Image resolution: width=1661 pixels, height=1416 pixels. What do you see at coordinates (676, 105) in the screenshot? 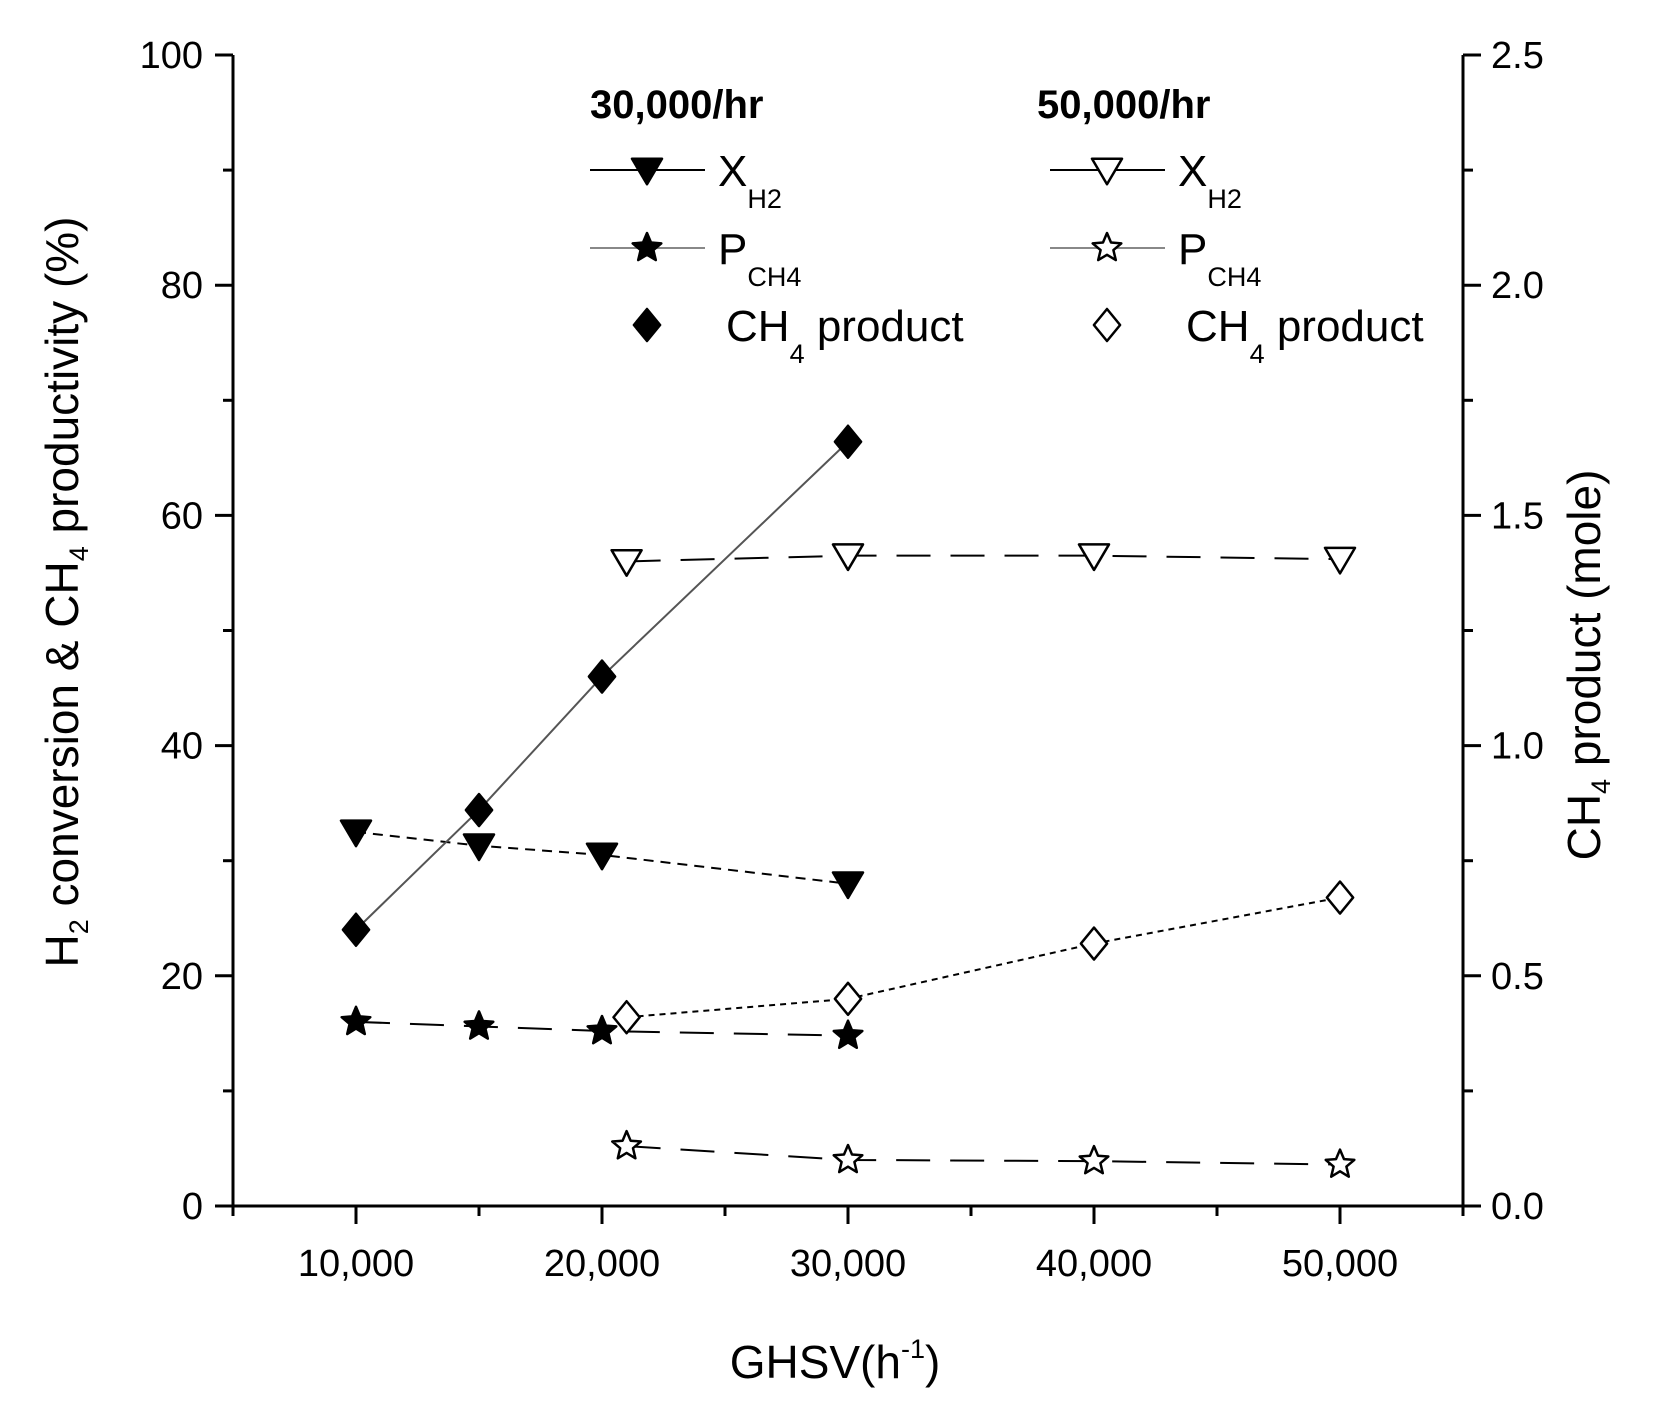
I see `legend-group1-title: 30,000/hr` at bounding box center [676, 105].